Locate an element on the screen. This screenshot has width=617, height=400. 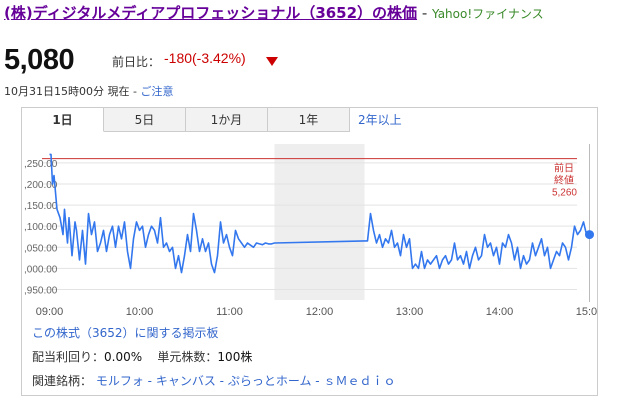
y-tick-label: ,050.00 is located at coordinates (41, 248).